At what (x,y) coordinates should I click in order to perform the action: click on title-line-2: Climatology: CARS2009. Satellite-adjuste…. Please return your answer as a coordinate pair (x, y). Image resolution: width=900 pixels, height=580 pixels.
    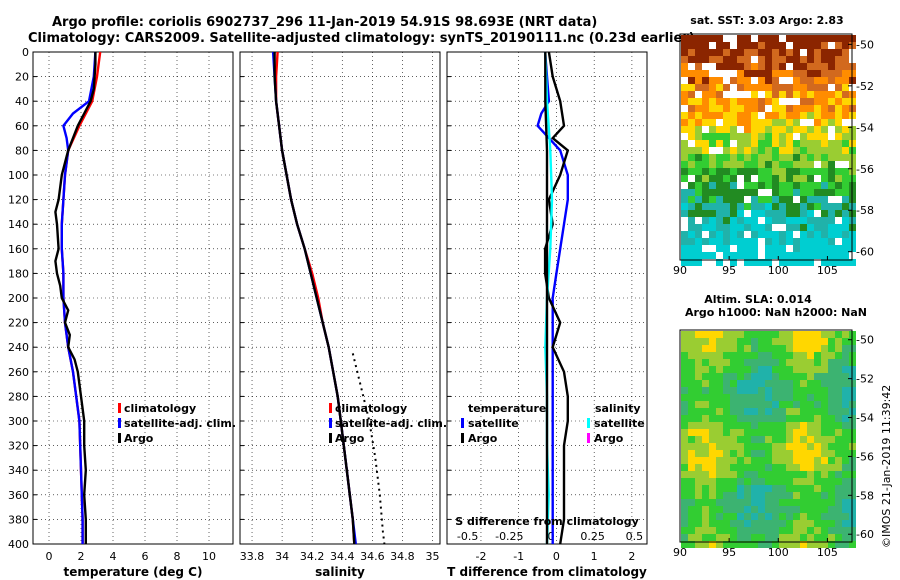
    Looking at the image, I should click on (361, 38).